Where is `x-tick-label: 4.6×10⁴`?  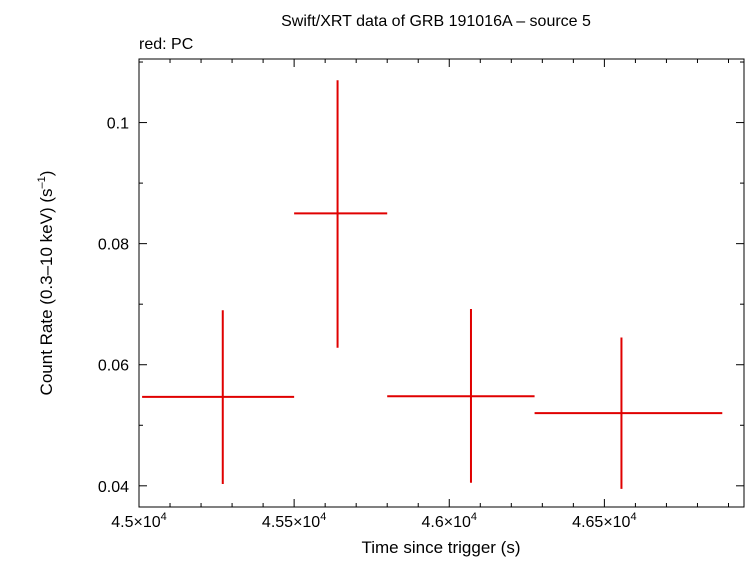
x-tick-label: 4.6×10⁴ is located at coordinates (449, 521).